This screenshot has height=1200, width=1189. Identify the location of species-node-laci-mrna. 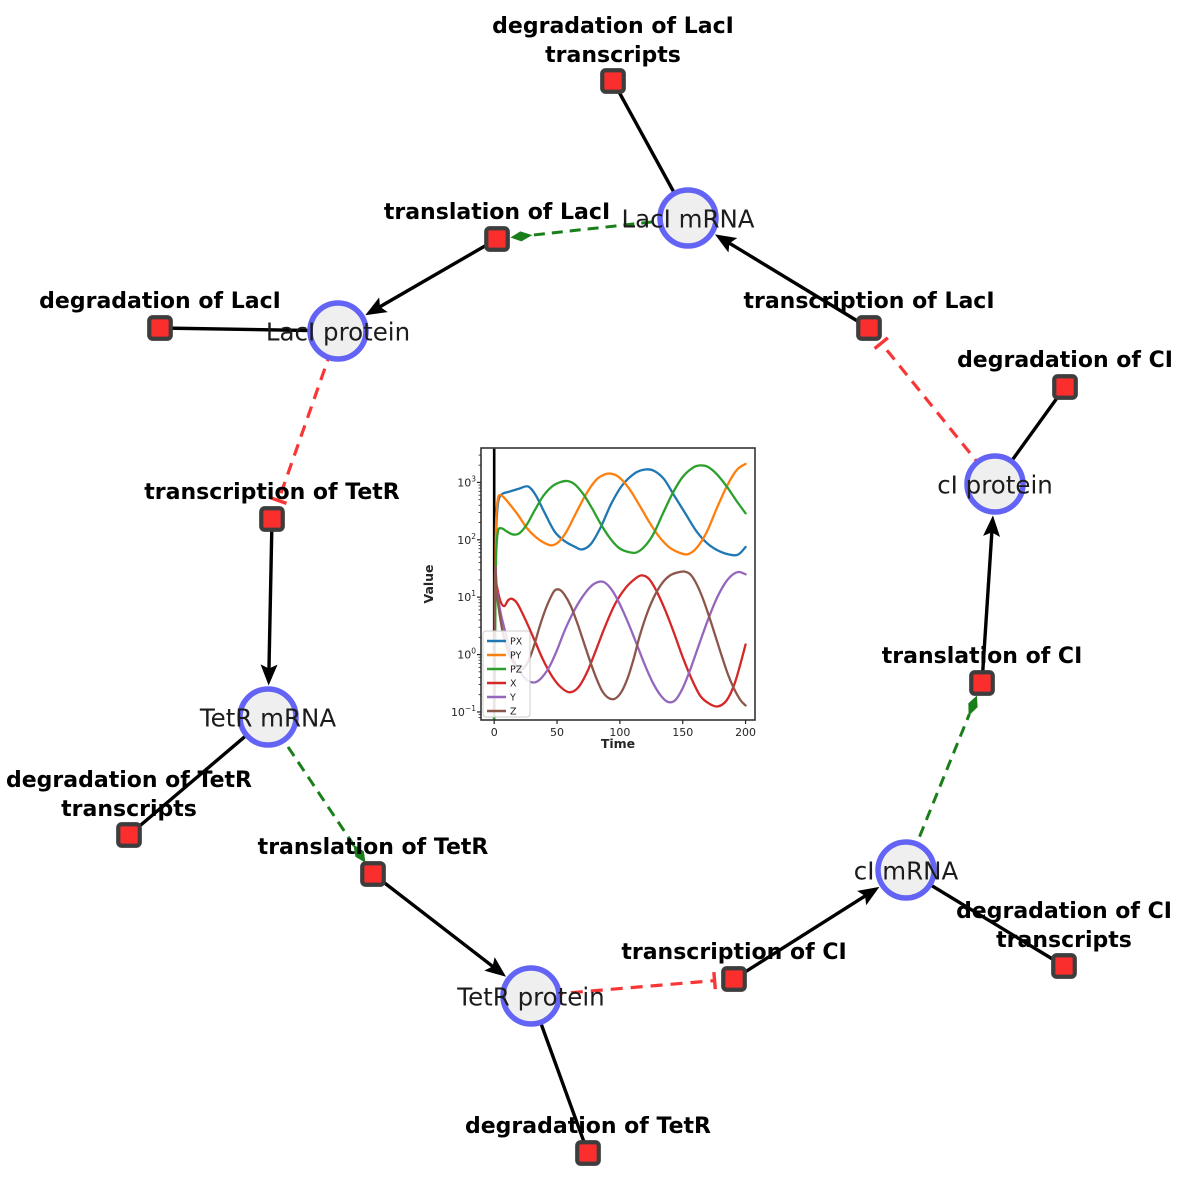
(688, 218).